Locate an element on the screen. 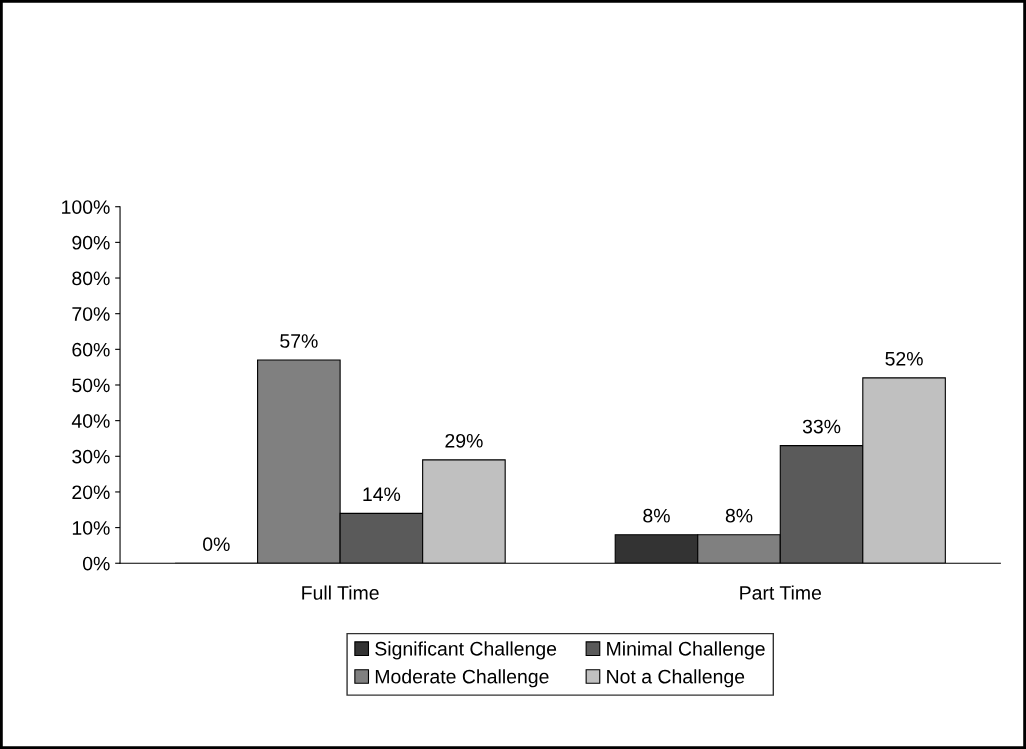 The height and width of the screenshot is (749, 1026). y-tick-label: 10% is located at coordinates (91, 528).